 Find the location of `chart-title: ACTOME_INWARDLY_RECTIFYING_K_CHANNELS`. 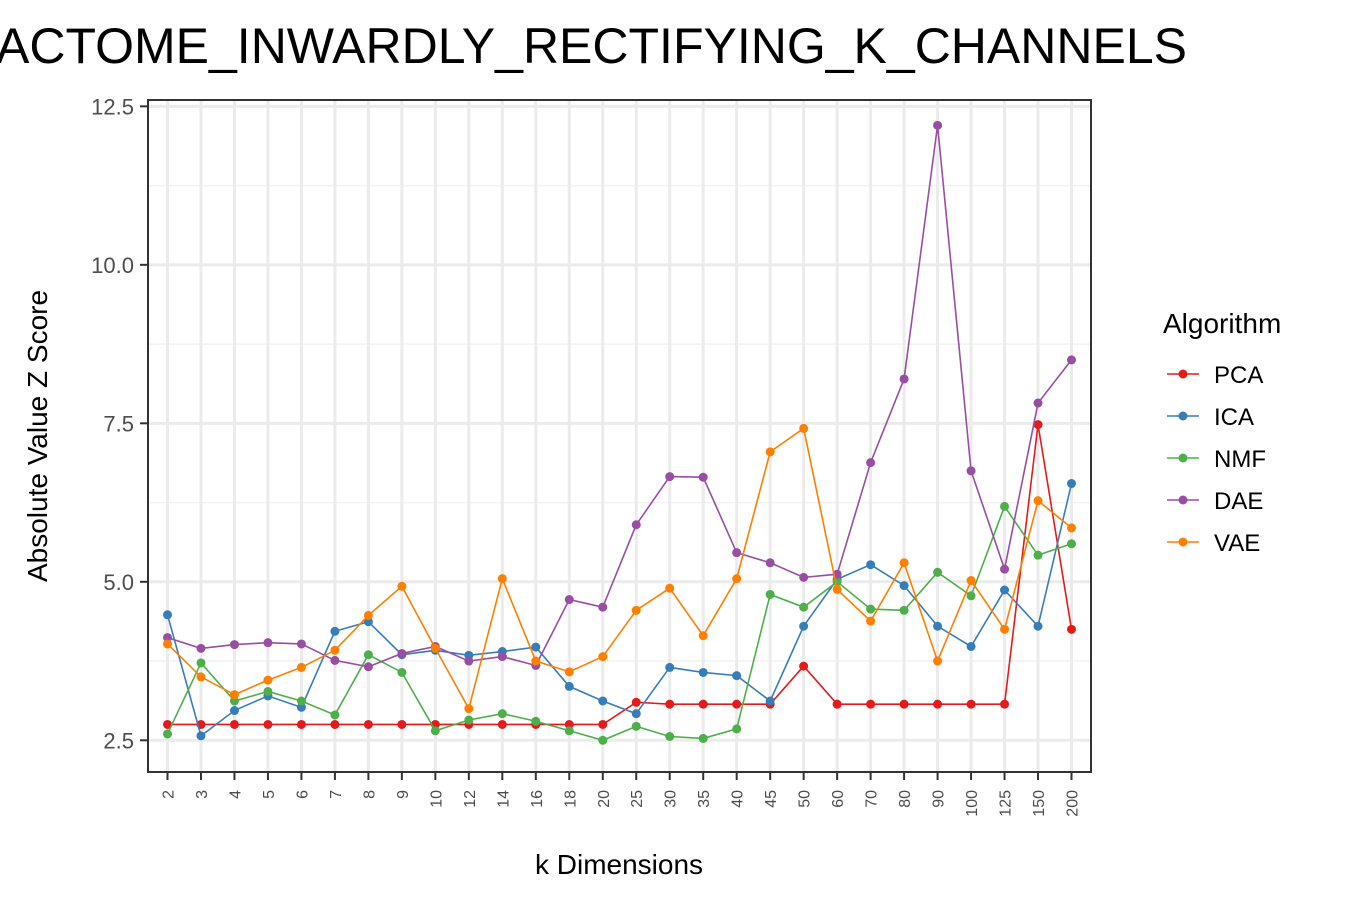

chart-title: ACTOME_INWARDLY_RECTIFYING_K_CHANNELS is located at coordinates (593, 46).